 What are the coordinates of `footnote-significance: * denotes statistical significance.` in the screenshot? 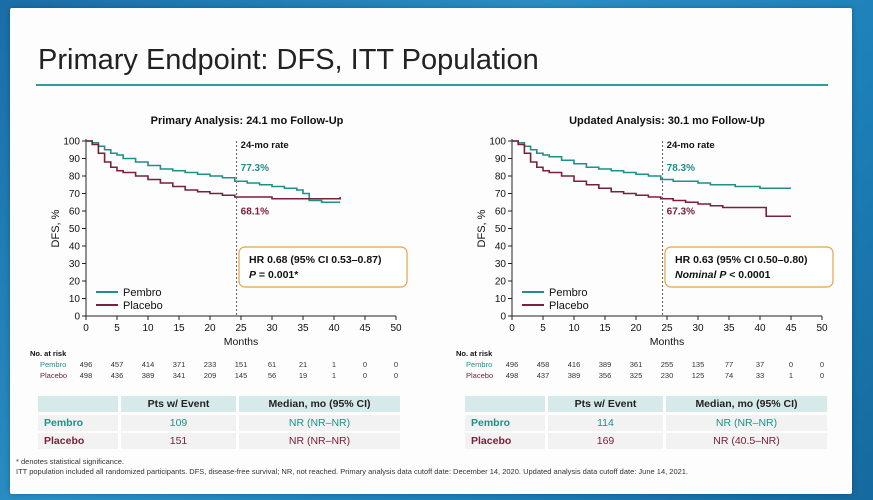 It's located at (70, 461).